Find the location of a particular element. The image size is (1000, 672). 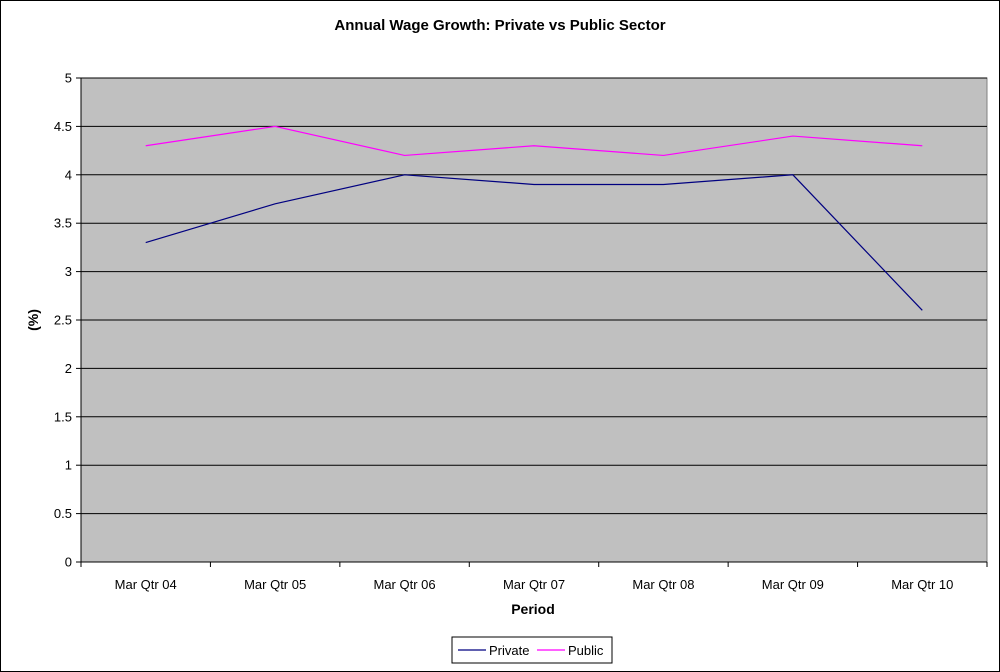

y-tick-label: 1.5 is located at coordinates (63, 416).